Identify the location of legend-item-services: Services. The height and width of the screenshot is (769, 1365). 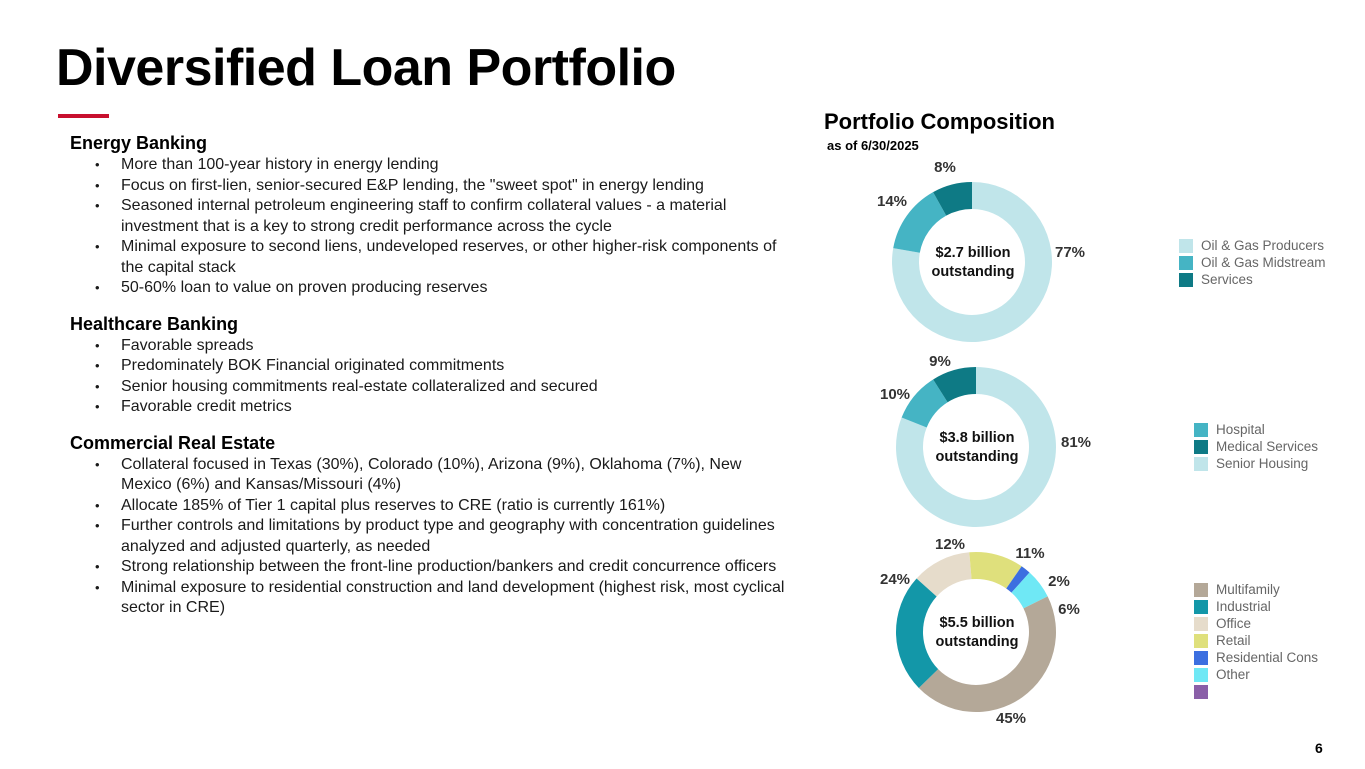
(1252, 279).